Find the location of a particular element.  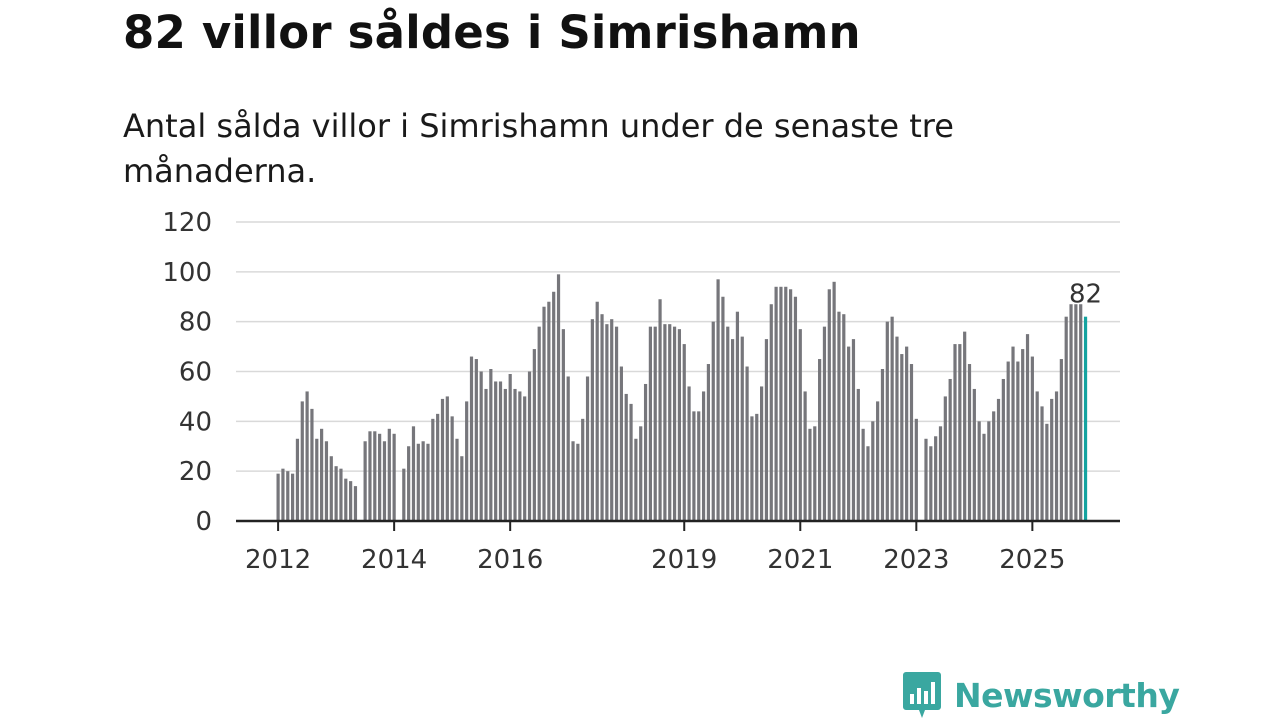

highlight-value-label: 82 is located at coordinates (1085, 295).